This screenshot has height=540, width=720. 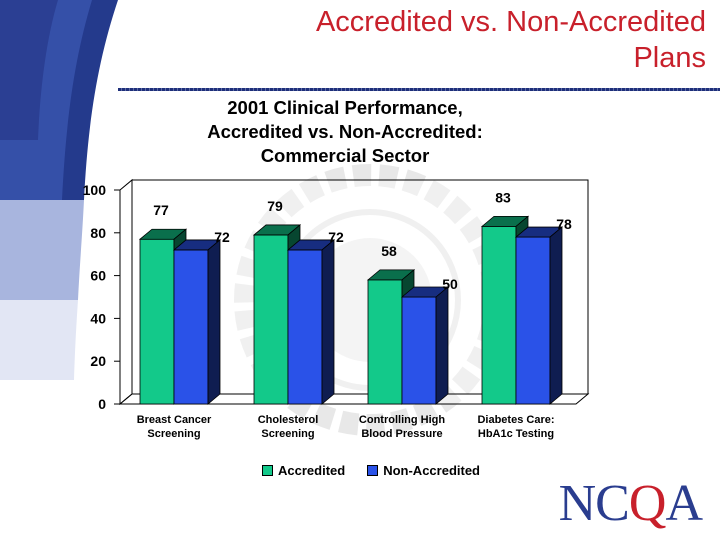 What do you see at coordinates (98, 276) in the screenshot?
I see `y-tick-label: 60` at bounding box center [98, 276].